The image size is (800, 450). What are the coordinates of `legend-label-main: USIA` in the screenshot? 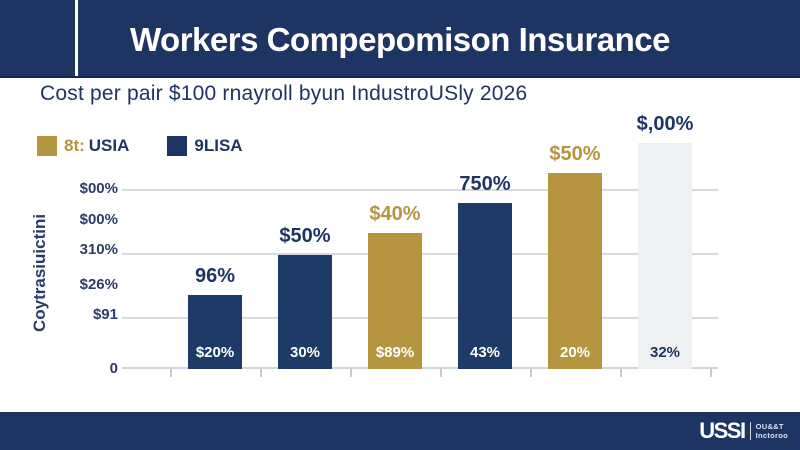 It's located at (109, 145).